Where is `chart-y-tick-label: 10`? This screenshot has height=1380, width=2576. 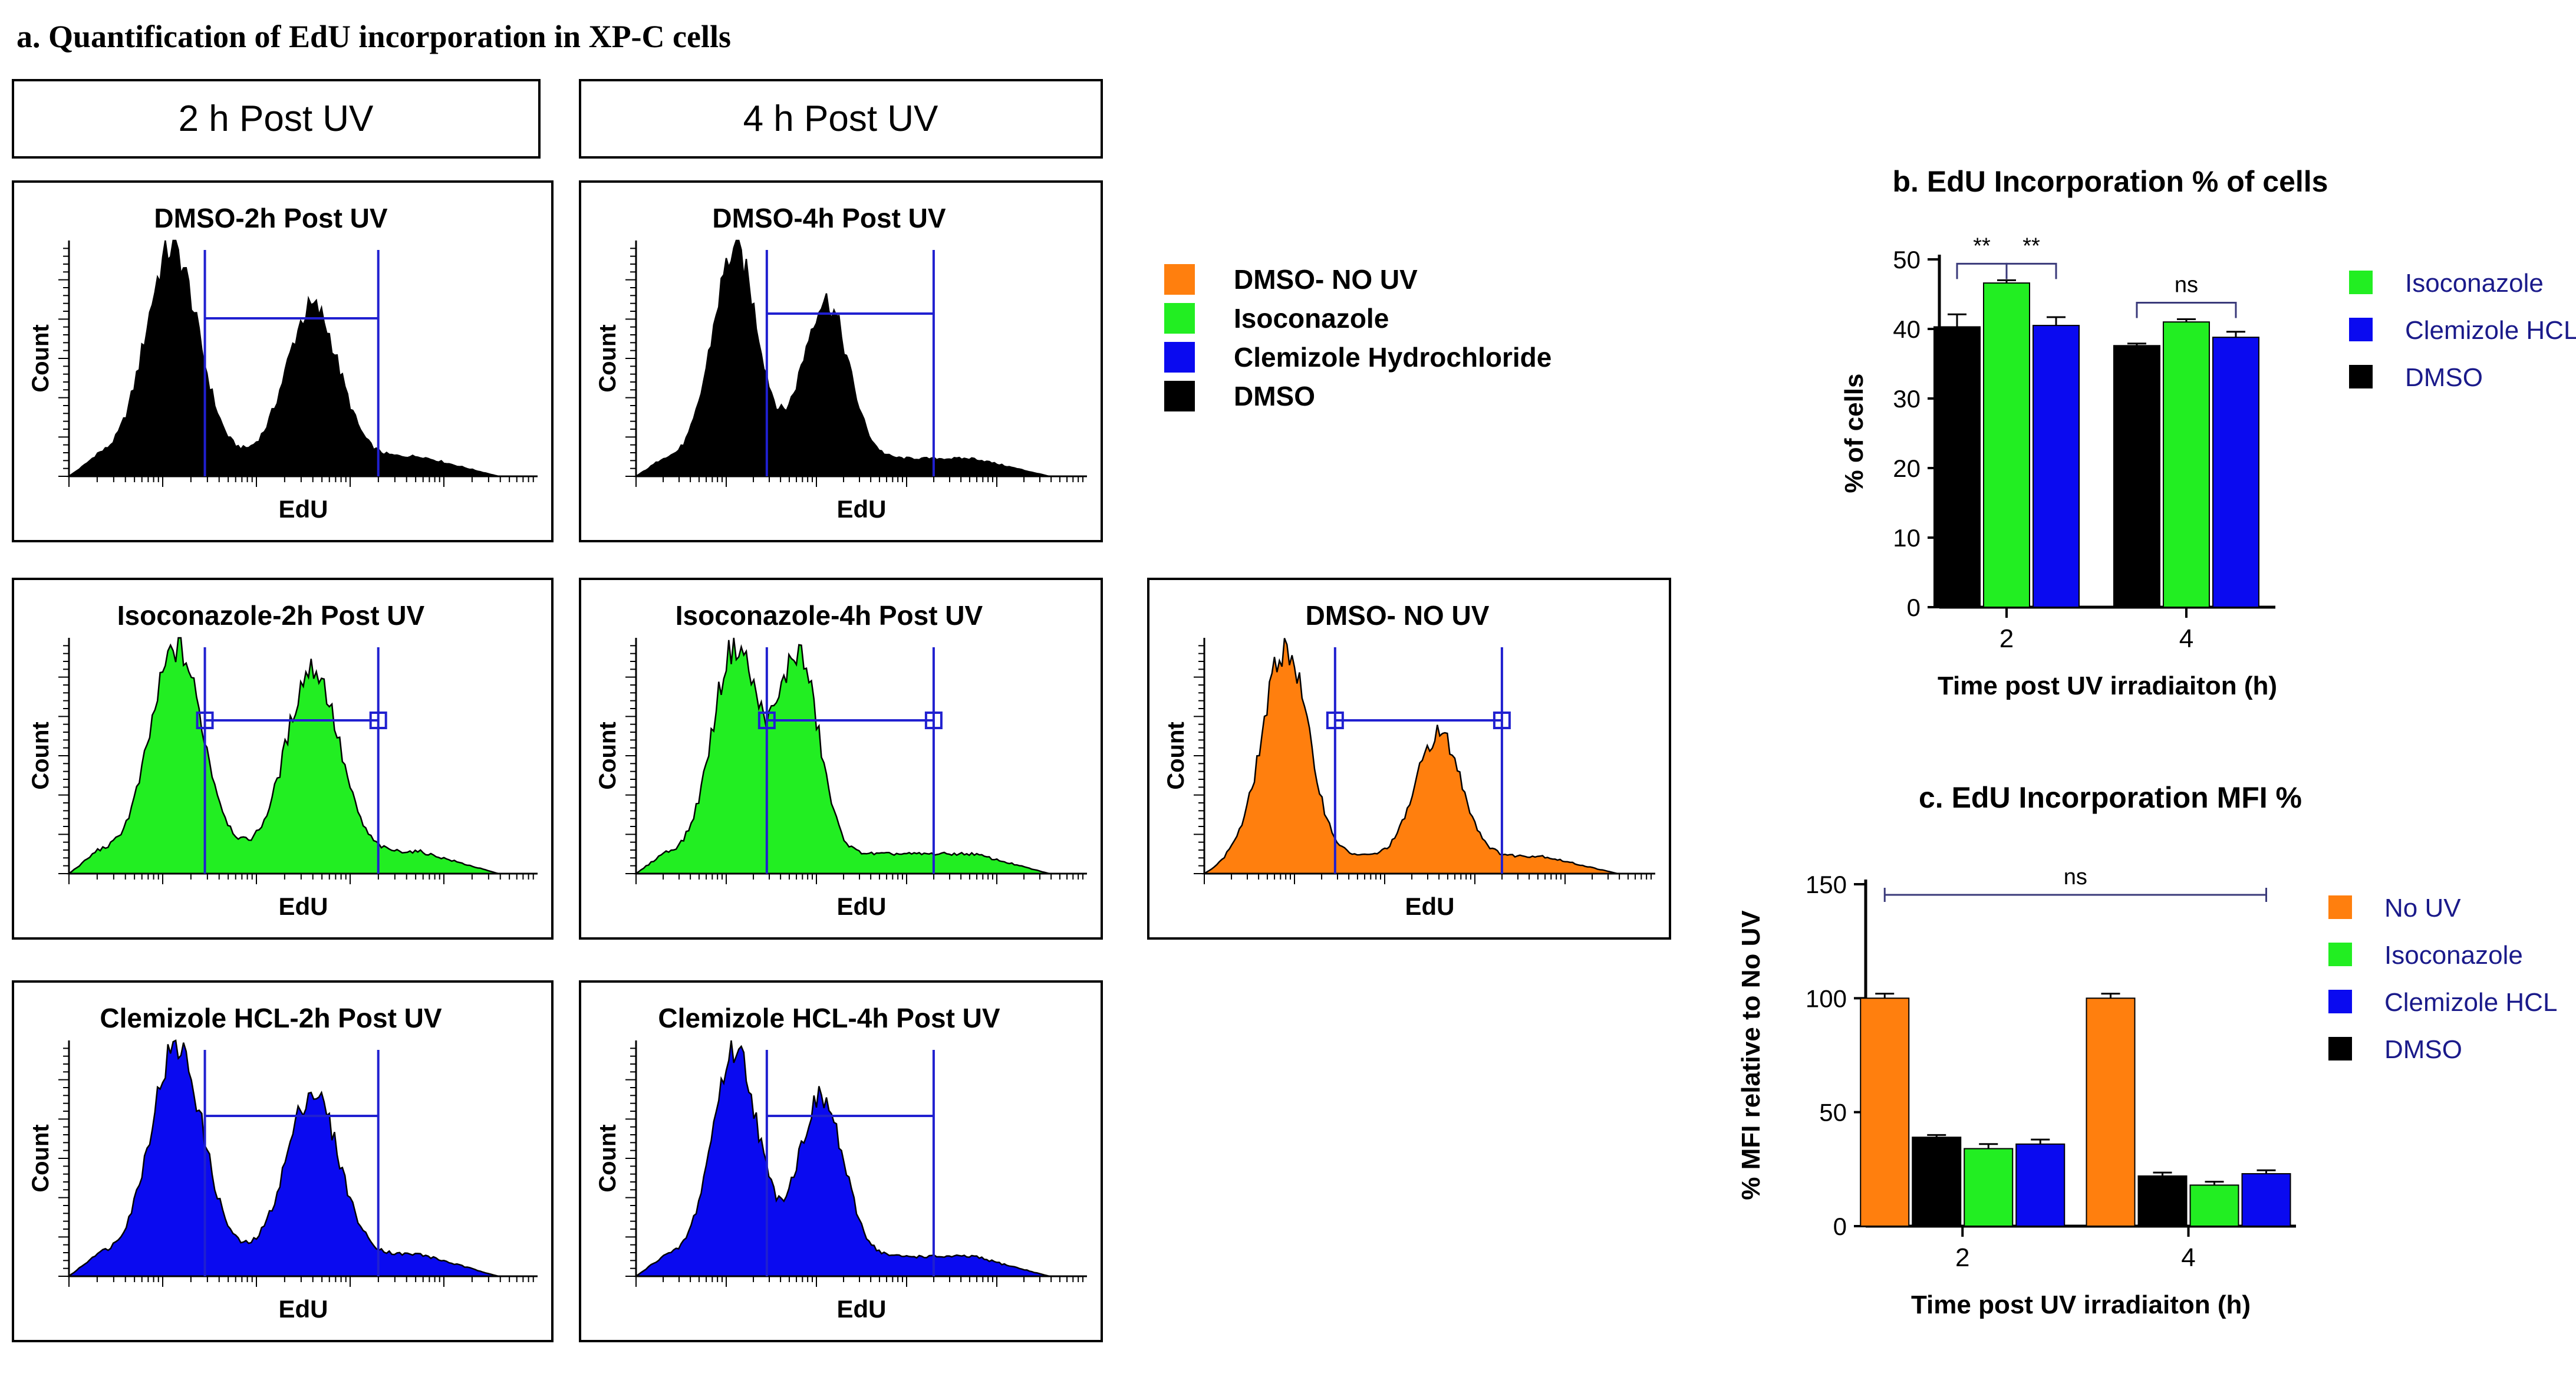 chart-y-tick-label: 10 is located at coordinates (1907, 538).